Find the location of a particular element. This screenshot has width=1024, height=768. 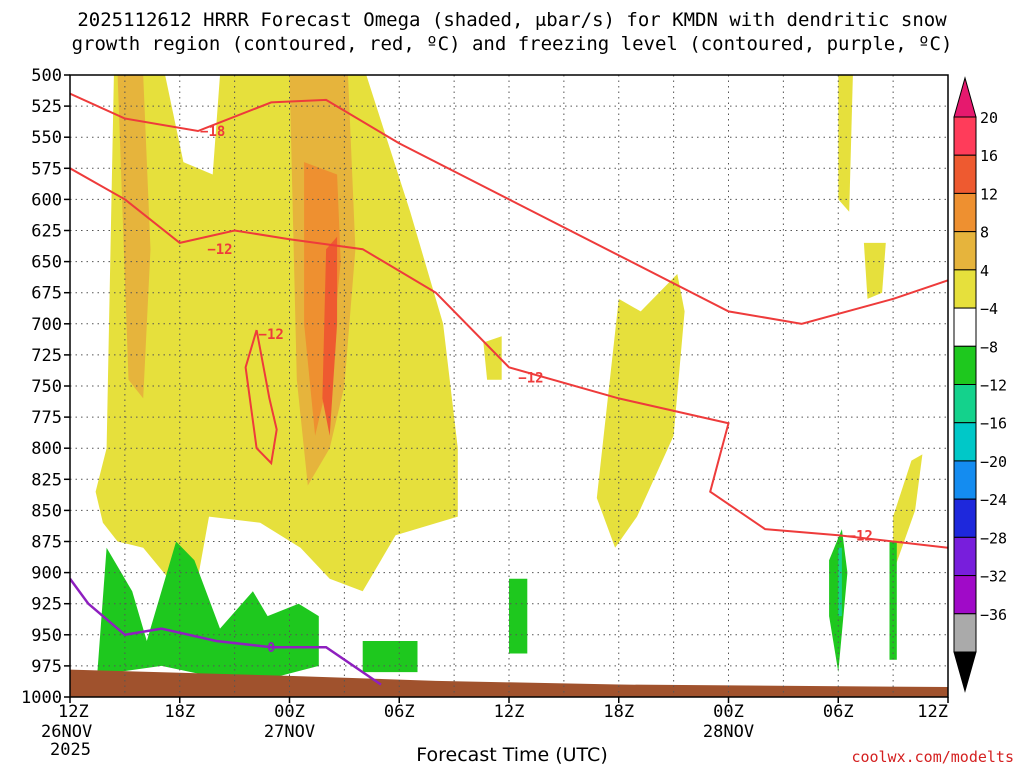

y-tick-label: 950 is located at coordinates (46, 636).